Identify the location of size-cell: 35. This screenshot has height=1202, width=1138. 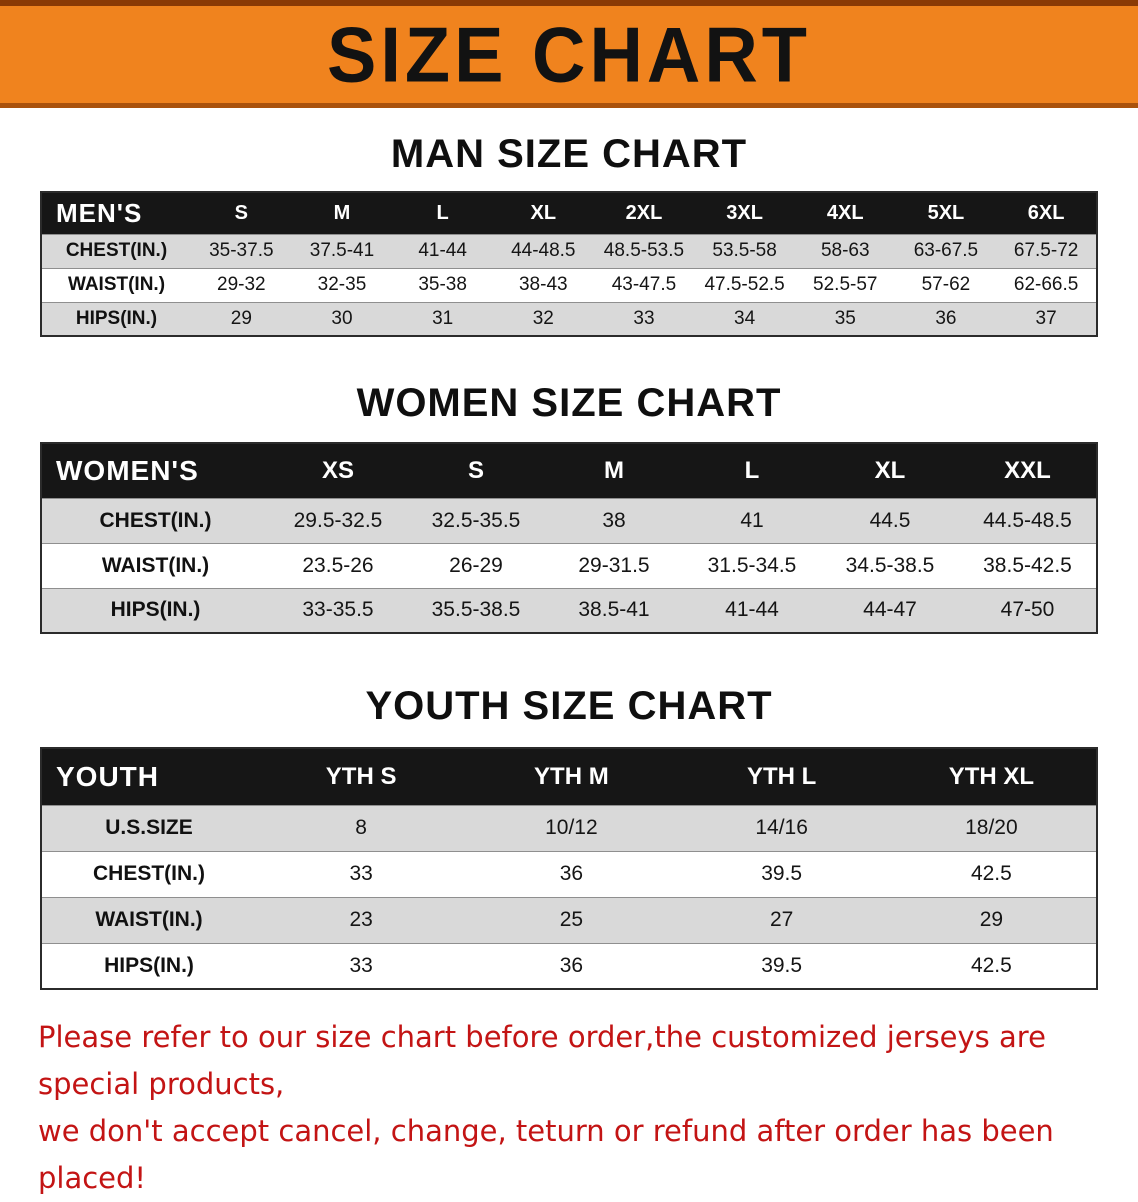
(845, 318).